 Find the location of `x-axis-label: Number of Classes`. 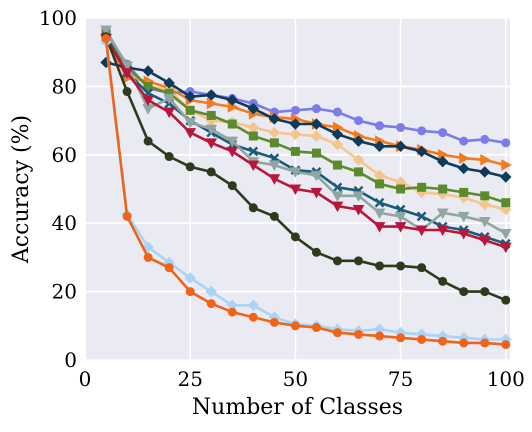

x-axis-label: Number of Classes is located at coordinates (297, 407).